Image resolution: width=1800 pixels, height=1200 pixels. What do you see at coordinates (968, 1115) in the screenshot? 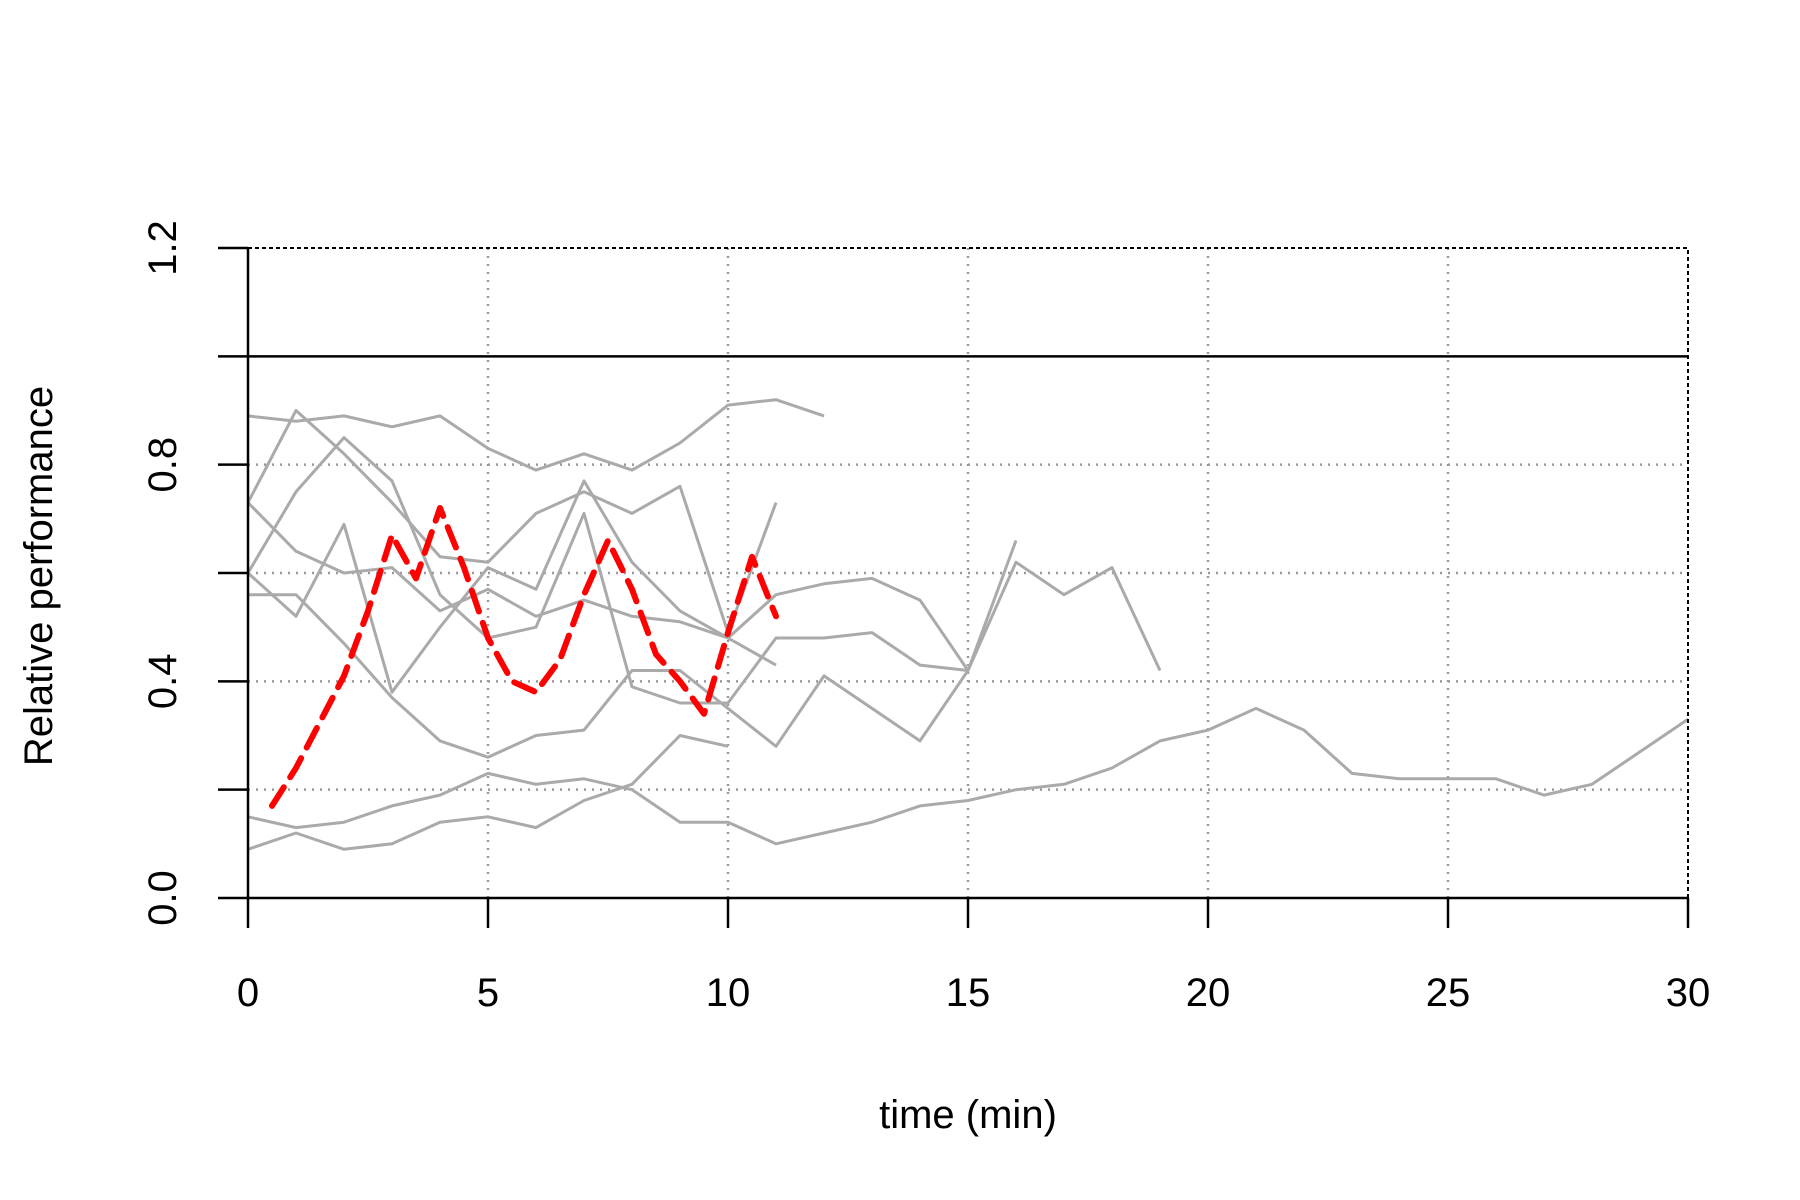
I see `x-axis-title: time (min)` at bounding box center [968, 1115].